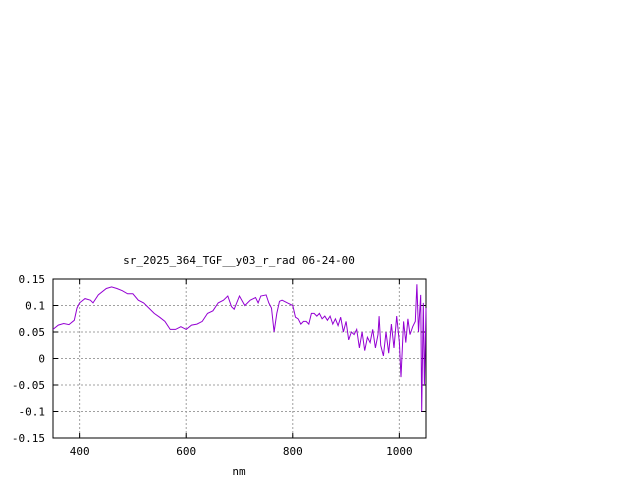 This screenshot has height=480, width=640. Describe the element at coordinates (28, 438) in the screenshot. I see `y-tick-label: -0.15` at that location.